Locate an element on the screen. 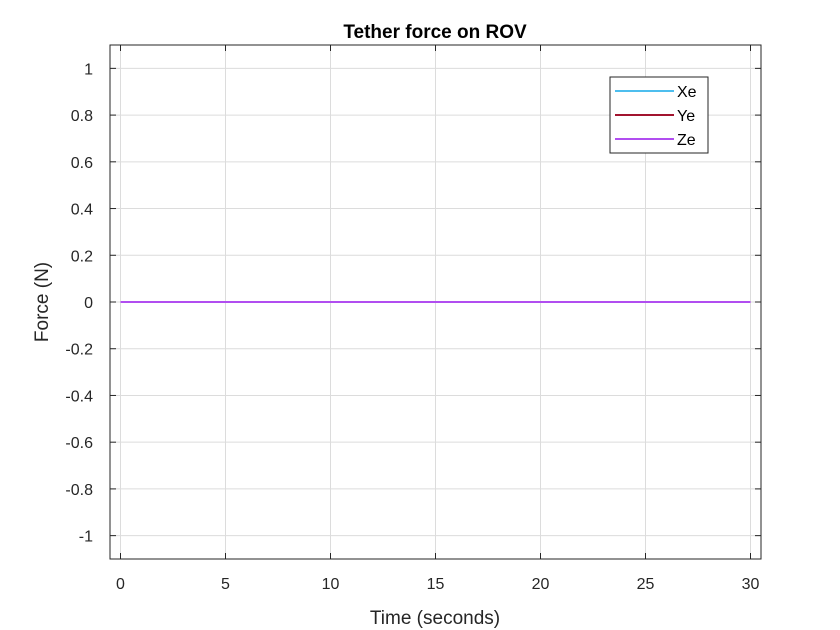 The image size is (840, 630). legend-label-ze: Ze is located at coordinates (686, 140).